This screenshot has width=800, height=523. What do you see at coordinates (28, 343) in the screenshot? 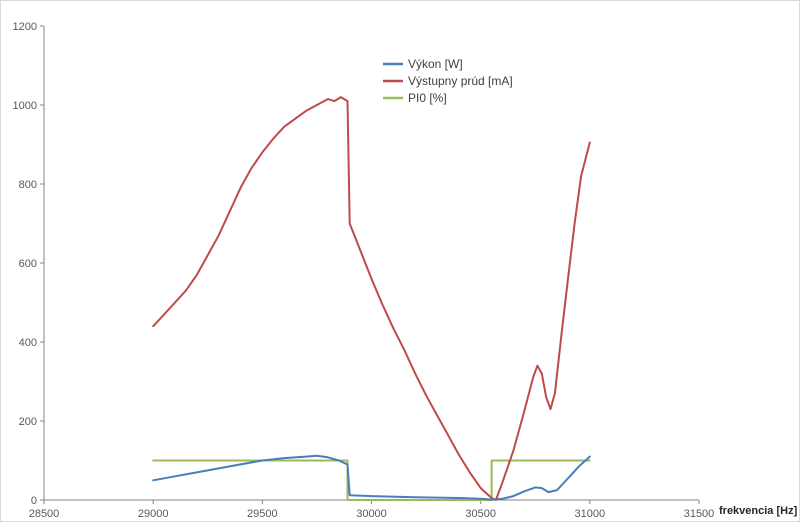
I see `y-tick-label: 400` at bounding box center [28, 343].